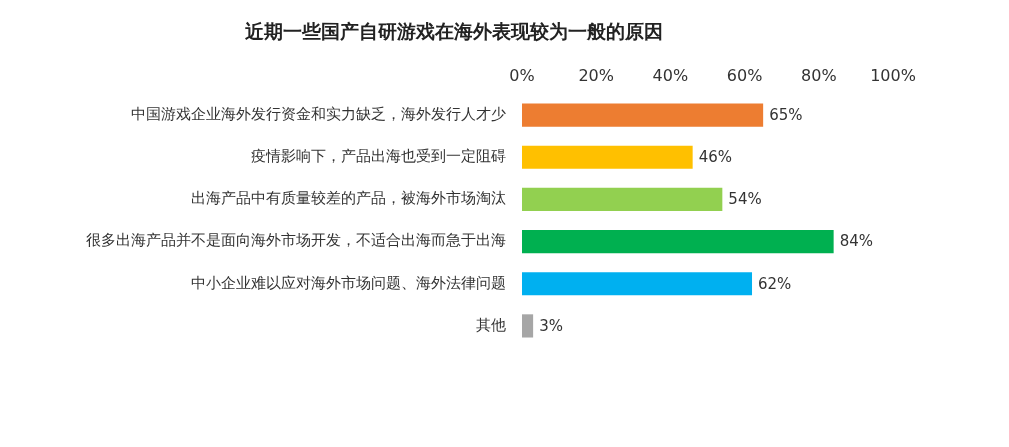 This screenshot has width=1009, height=447. What do you see at coordinates (786, 114) in the screenshot?
I see `data-label: 65%` at bounding box center [786, 114].